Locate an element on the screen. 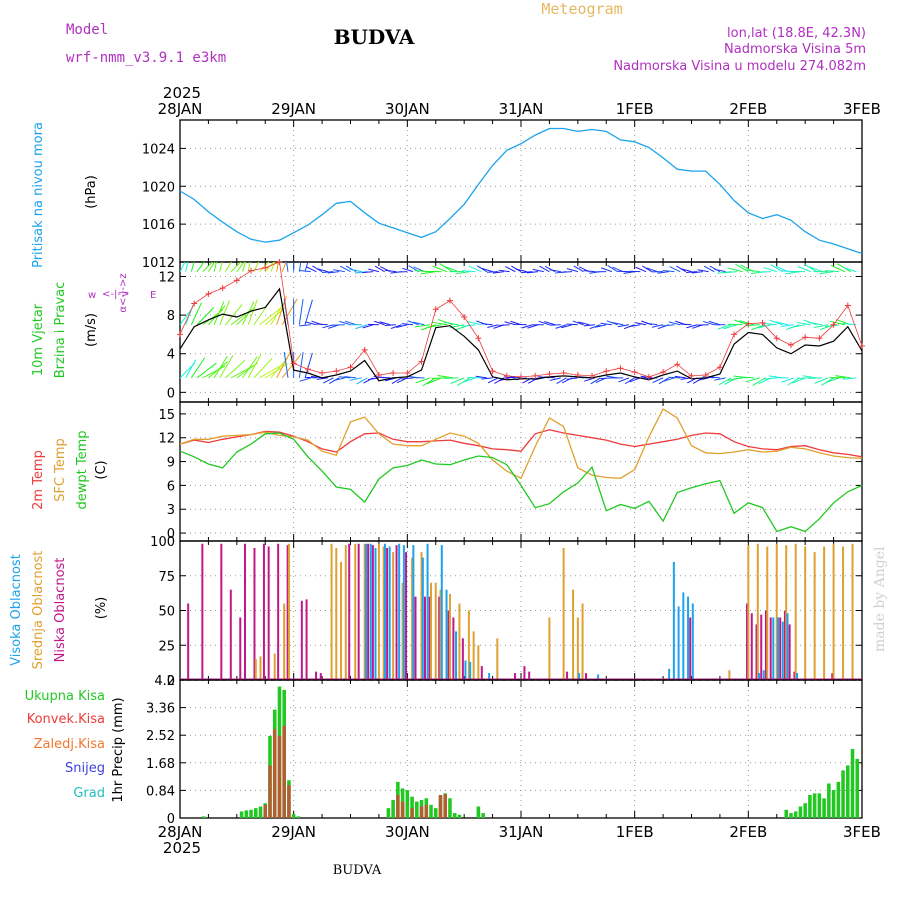  location-title: BUDVA is located at coordinates (374, 37).